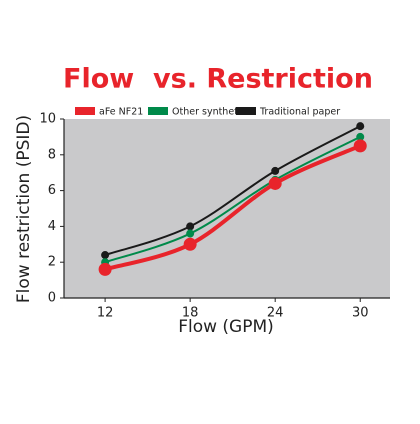 The height and width of the screenshot is (424, 420). Describe the element at coordinates (209, 112) in the screenshot. I see `legend-label: Other synthetic` at that location.